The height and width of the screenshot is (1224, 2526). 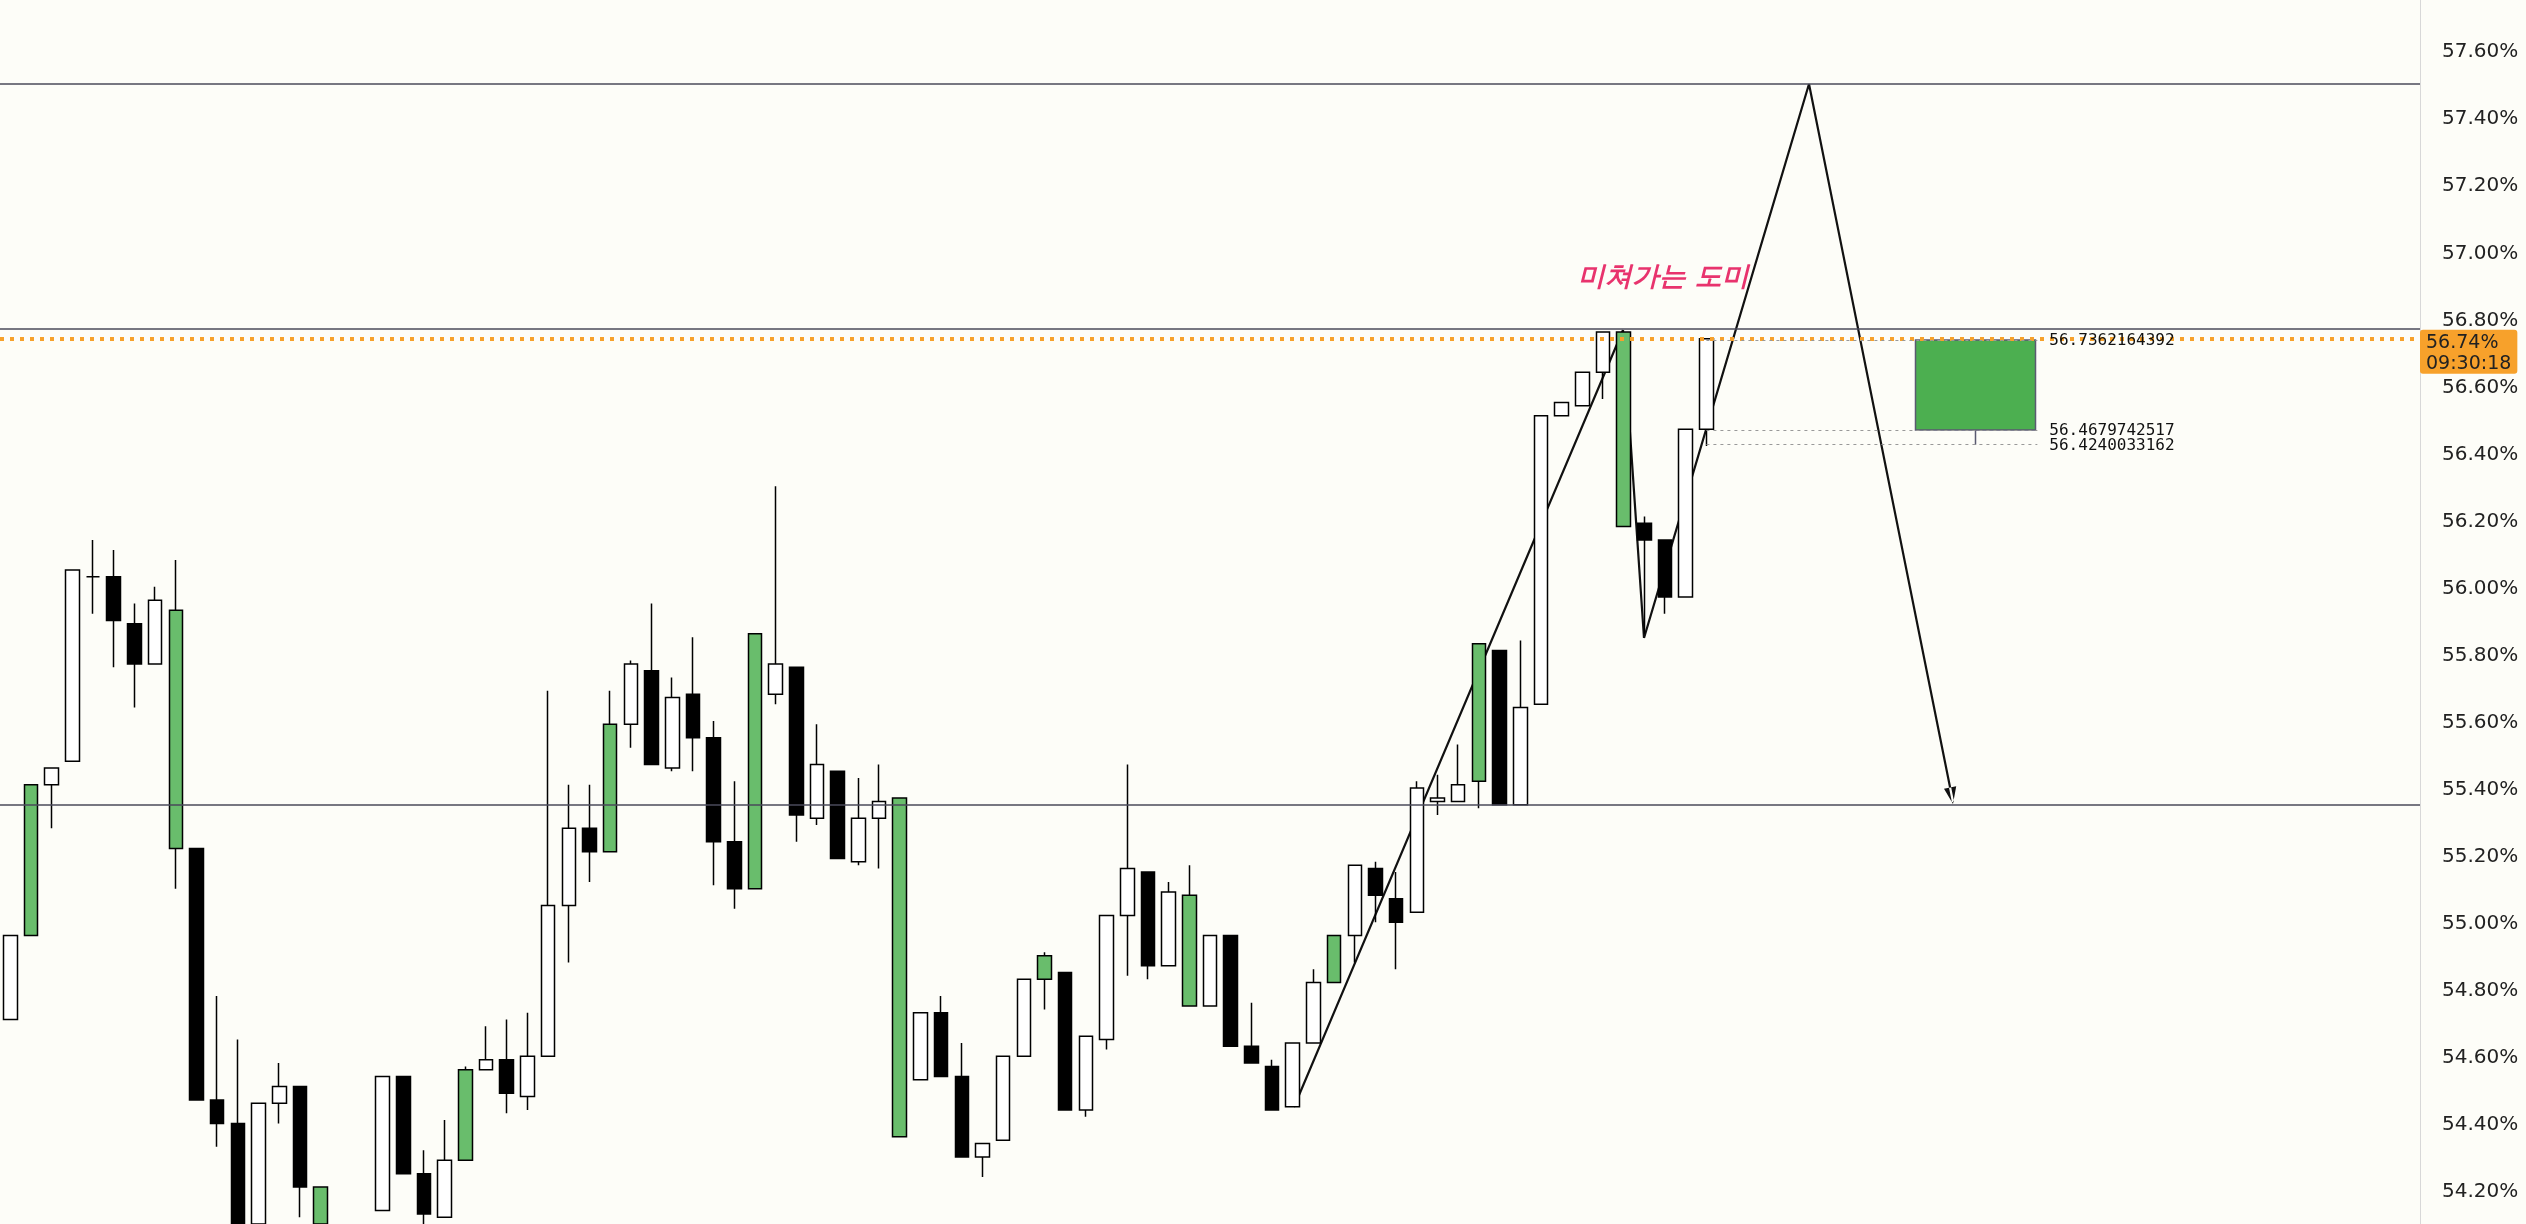 What do you see at coordinates (2480, 1123) in the screenshot?
I see `y-tick-label: 54.40%` at bounding box center [2480, 1123].